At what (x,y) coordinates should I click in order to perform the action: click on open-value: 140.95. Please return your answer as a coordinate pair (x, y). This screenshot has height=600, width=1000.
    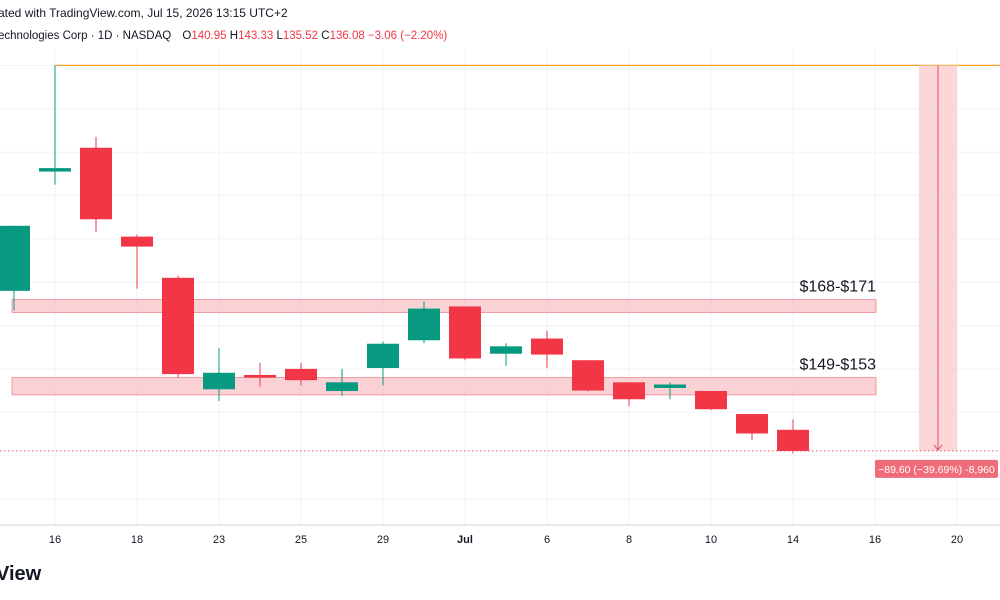
    Looking at the image, I should click on (209, 36).